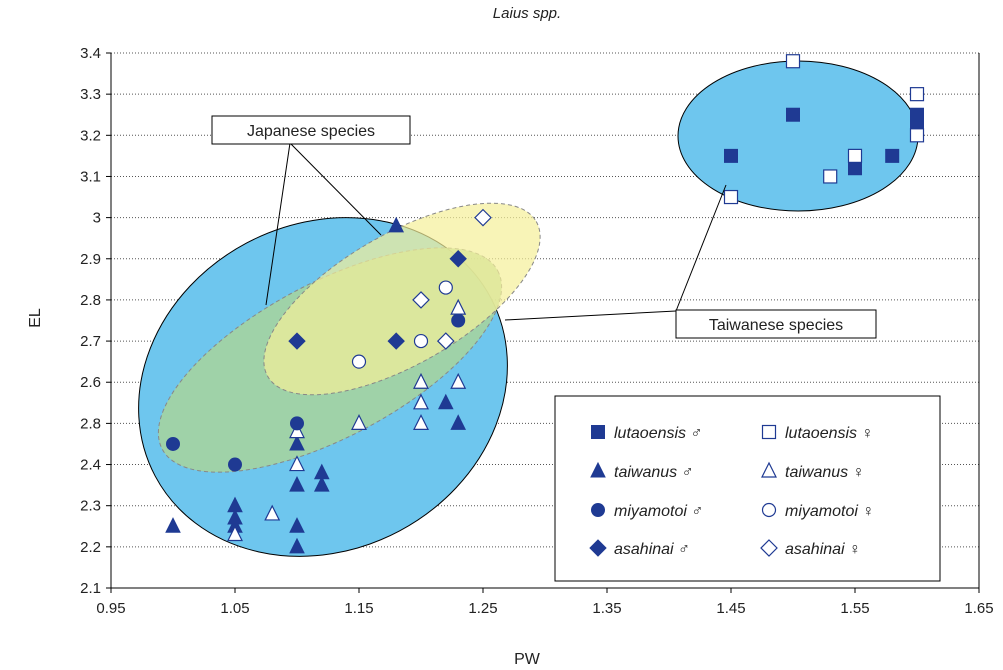 Image resolution: width=1003 pixels, height=670 pixels. Describe the element at coordinates (652, 549) in the screenshot. I see `legend-asahinai-male-label: asahinai ♂` at that location.